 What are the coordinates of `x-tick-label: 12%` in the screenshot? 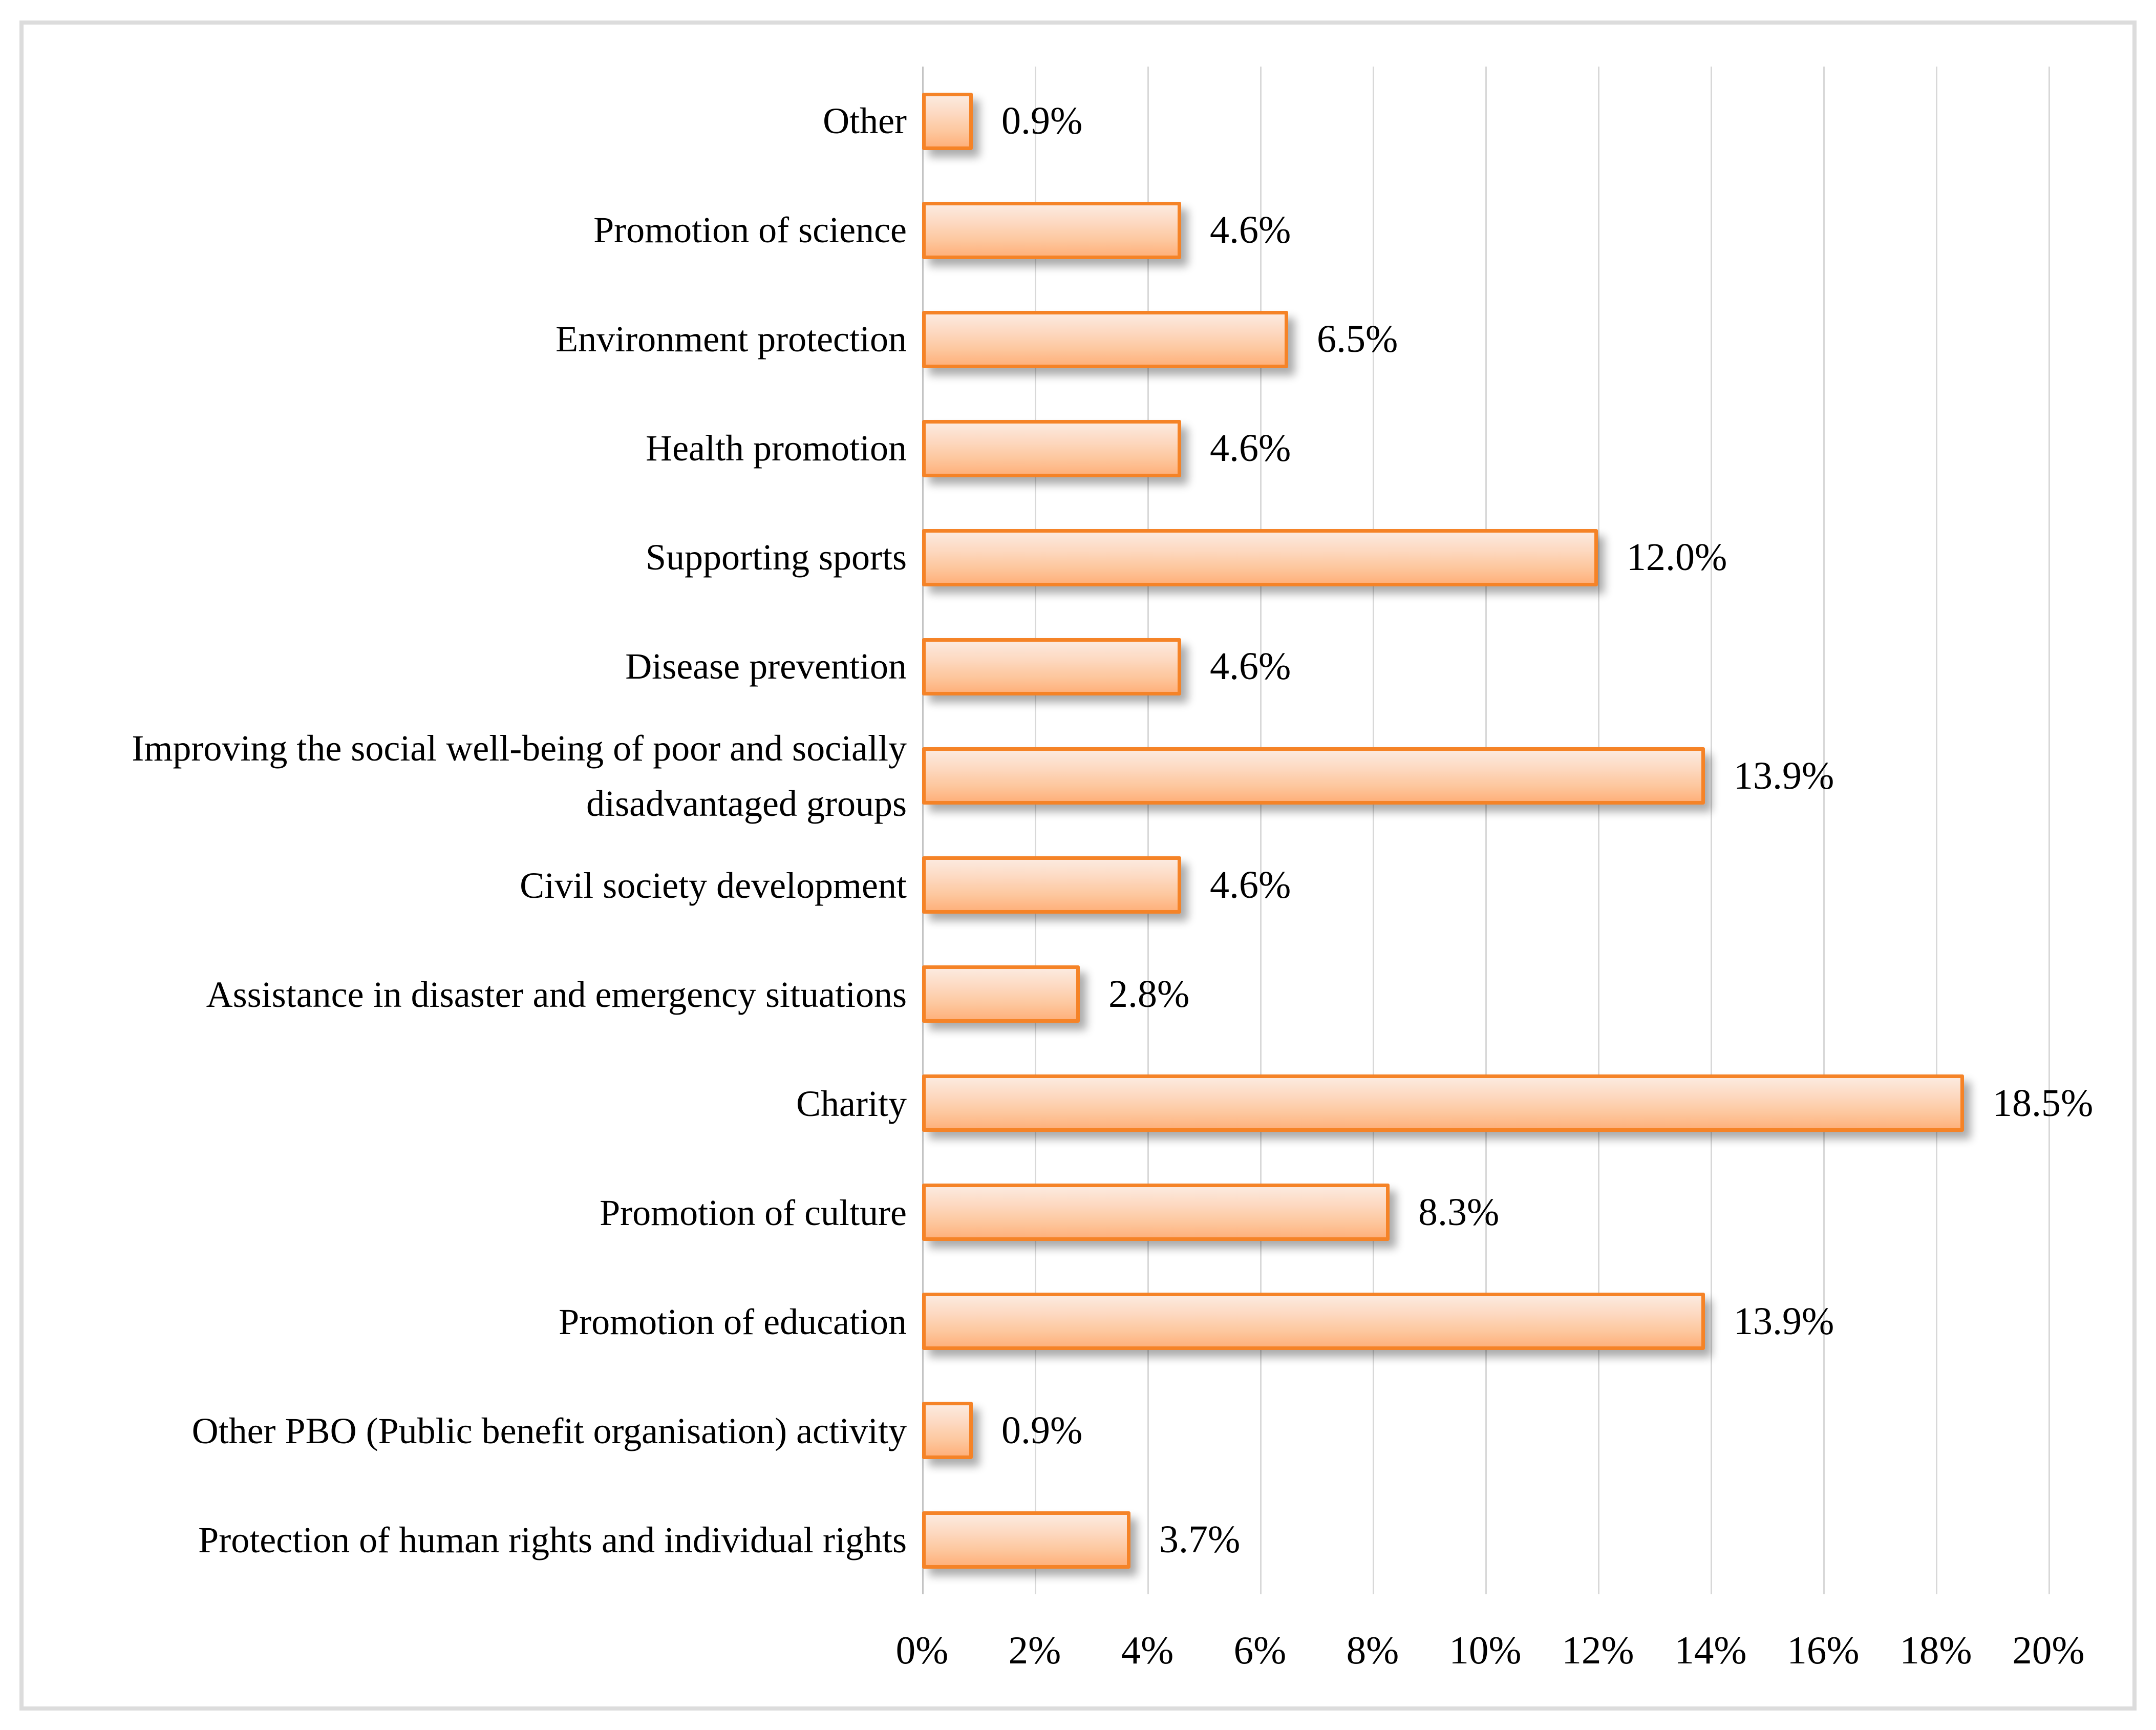 It's located at (1598, 1650).